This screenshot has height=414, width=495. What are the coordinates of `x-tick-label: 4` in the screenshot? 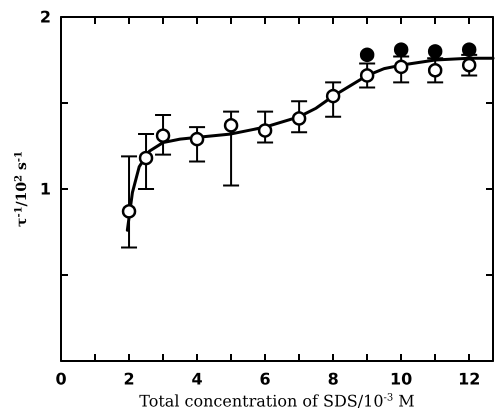 It's located at (197, 379).